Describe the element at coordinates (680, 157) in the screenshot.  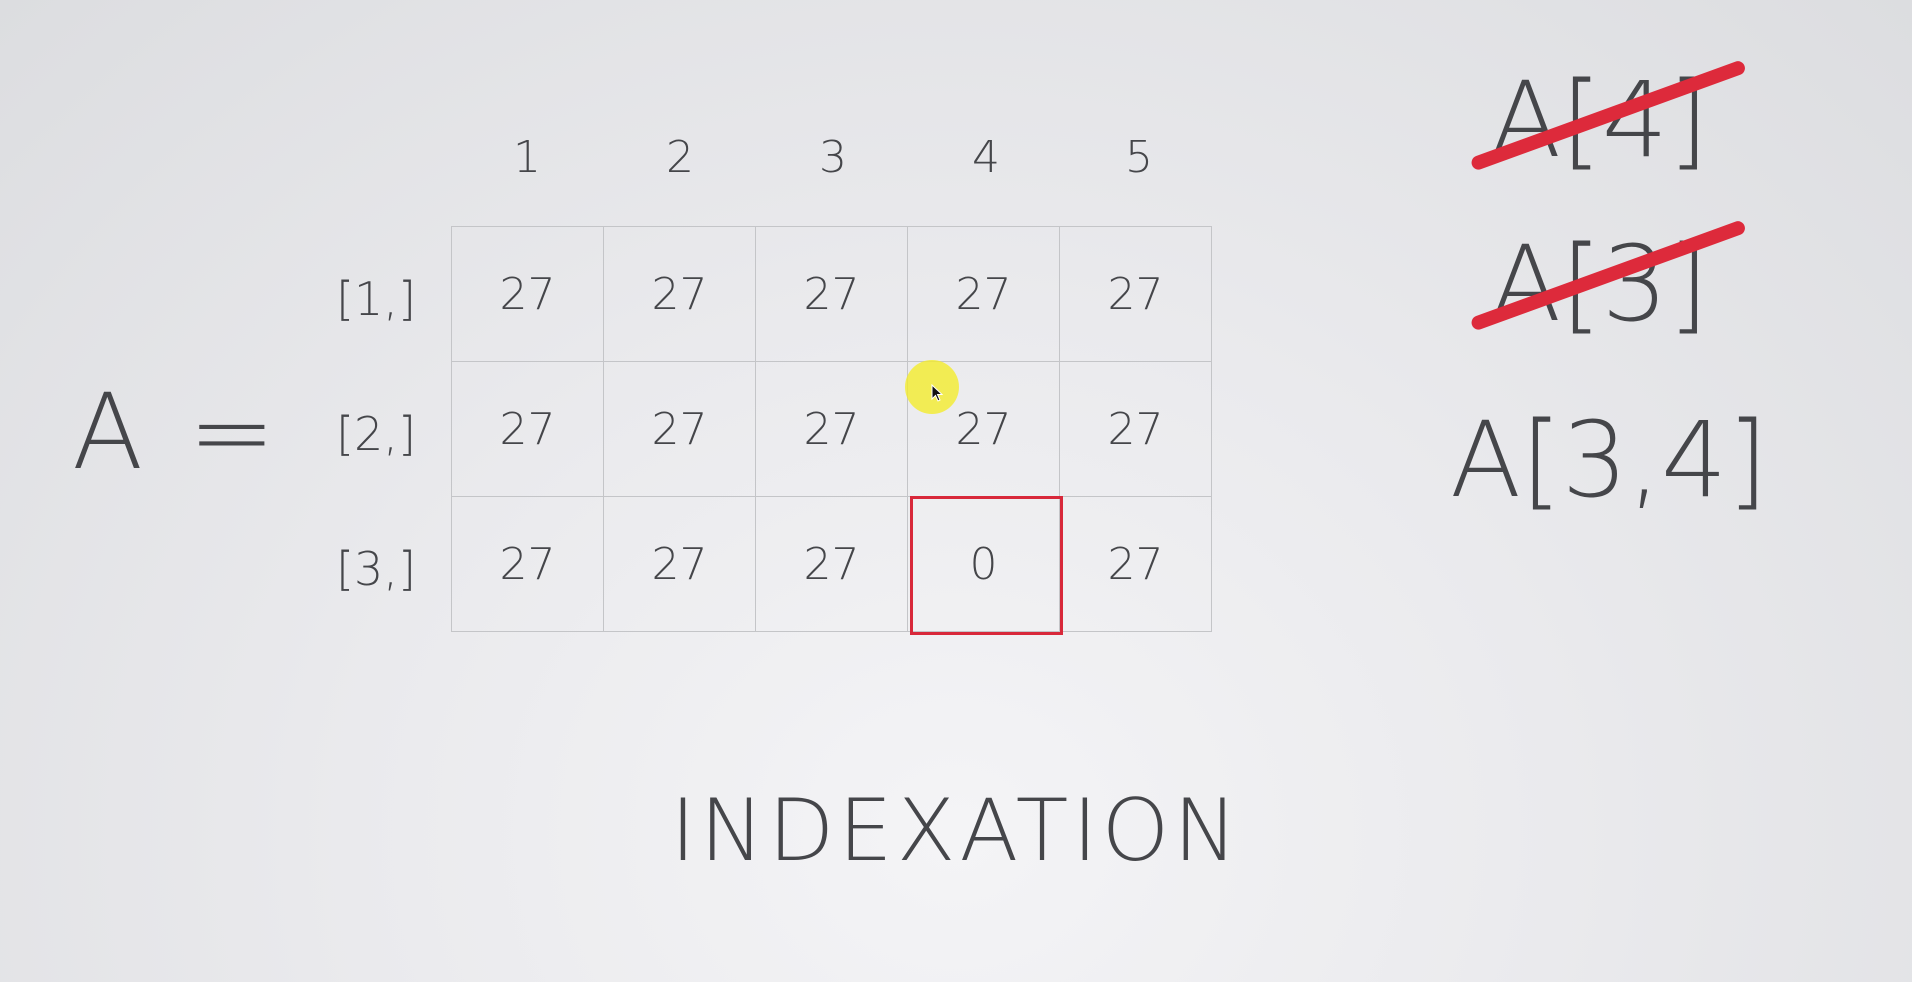
I see `column-header-2: 2` at that location.